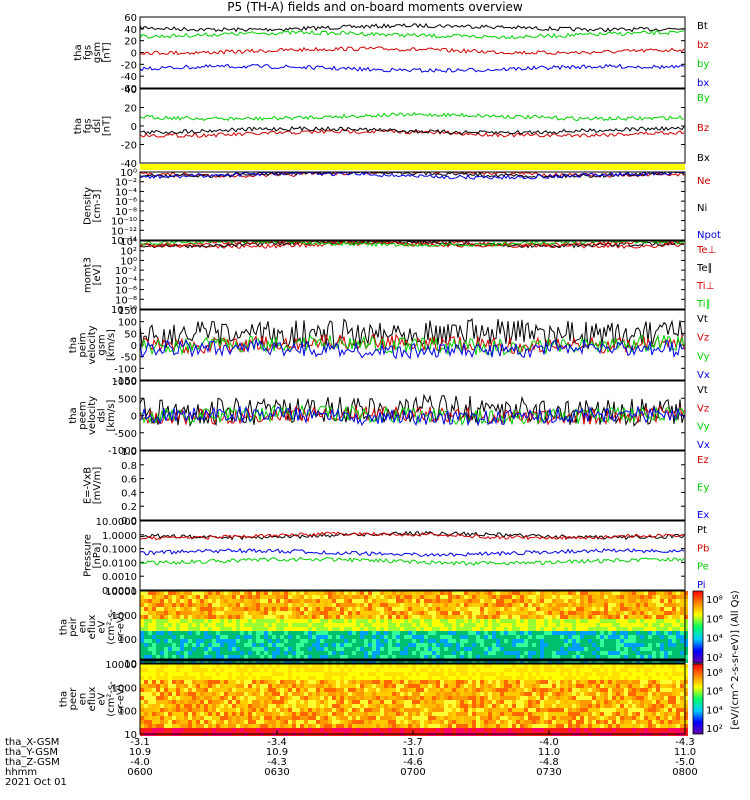 Image resolution: width=750 pixels, height=800 pixels. Describe the element at coordinates (83, 344) in the screenshot. I see `ylabel-line: peim` at that location.